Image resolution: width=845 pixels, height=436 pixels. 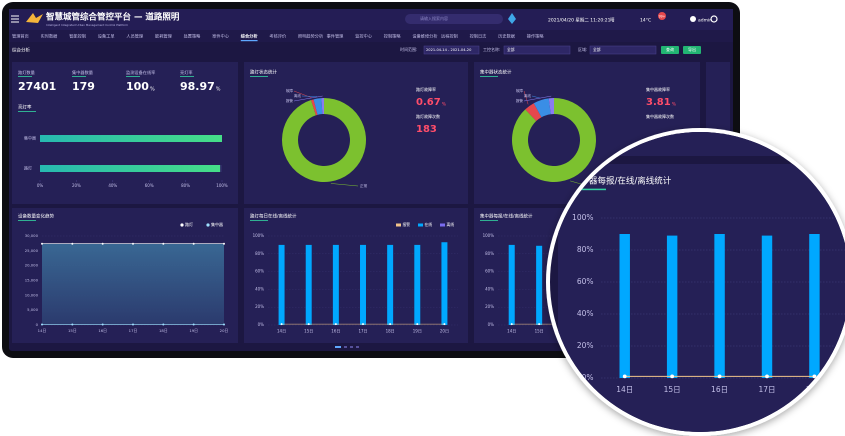 What do you see at coordinates (106, 36) in the screenshot?
I see `nav-item: 设备工单` at bounding box center [106, 36].